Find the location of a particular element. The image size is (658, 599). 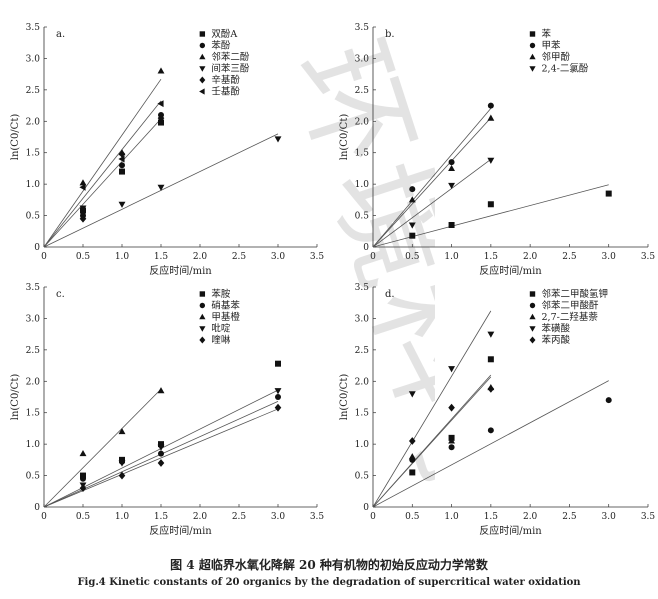

panel-label: a. is located at coordinates (60, 34).